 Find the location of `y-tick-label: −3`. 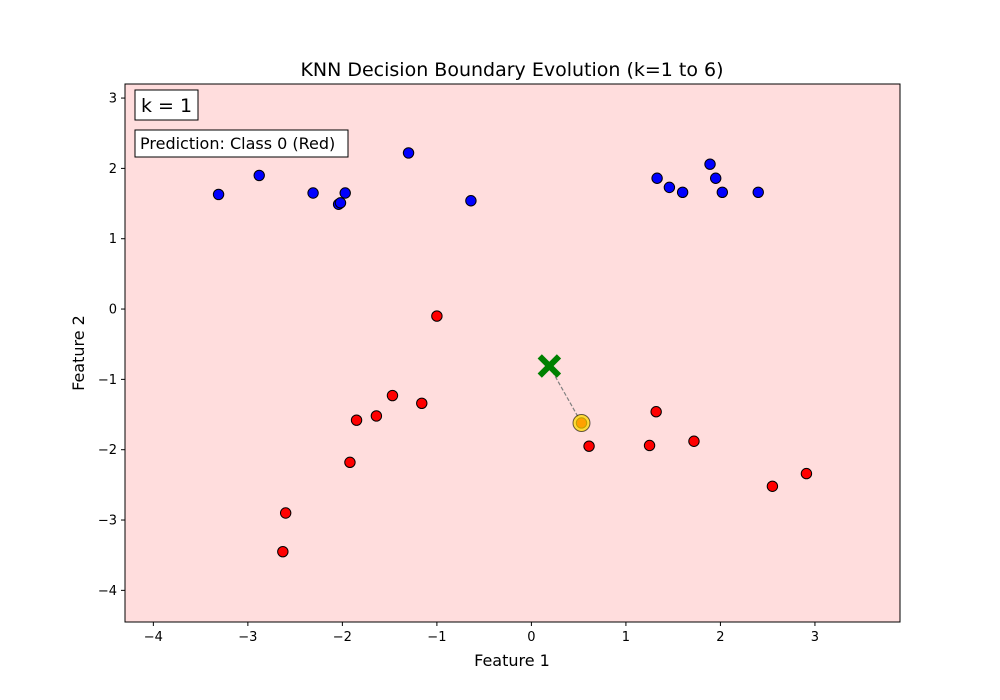

y-tick-label: −3 is located at coordinates (107, 521).